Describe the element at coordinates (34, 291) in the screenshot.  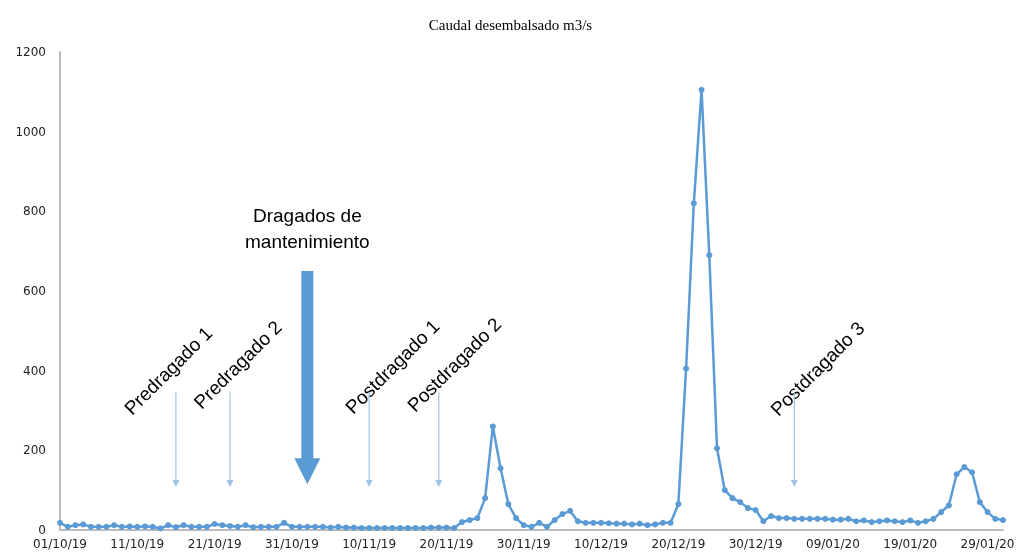
I see `y-tick-label: 600` at that location.